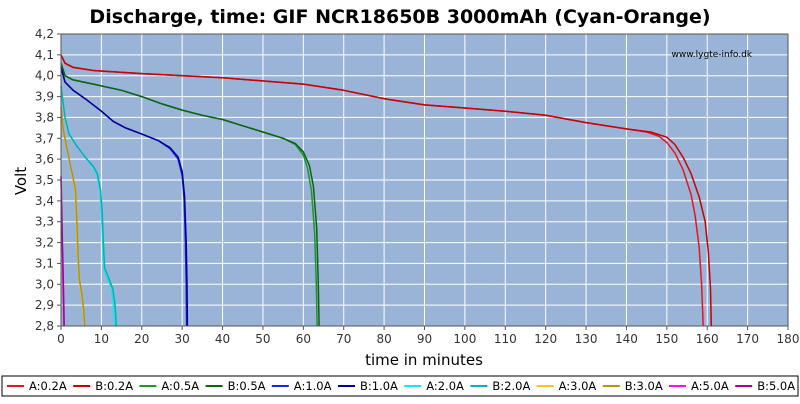 The width and height of the screenshot is (800, 404). Describe the element at coordinates (464, 339) in the screenshot. I see `x-tick-label: 100` at that location.